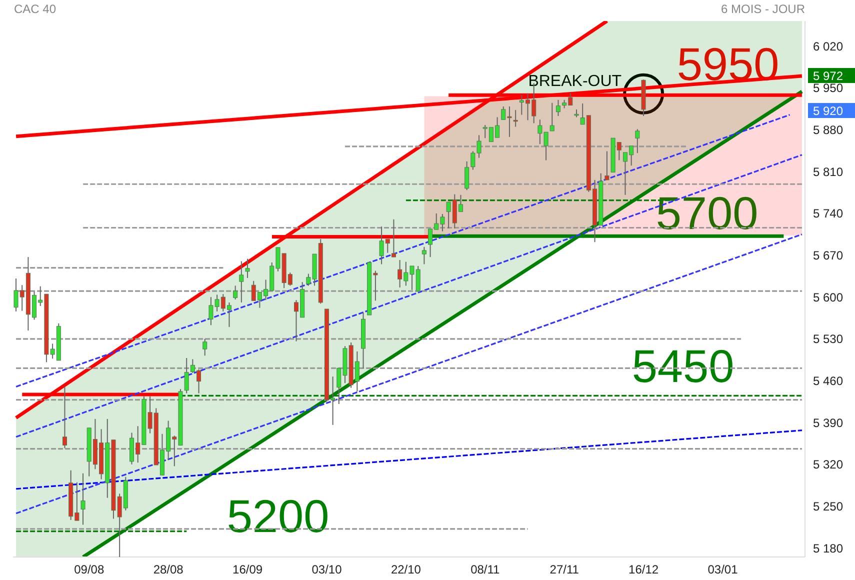  What do you see at coordinates (683, 366) in the screenshot?
I see `annotation: 5450` at bounding box center [683, 366].